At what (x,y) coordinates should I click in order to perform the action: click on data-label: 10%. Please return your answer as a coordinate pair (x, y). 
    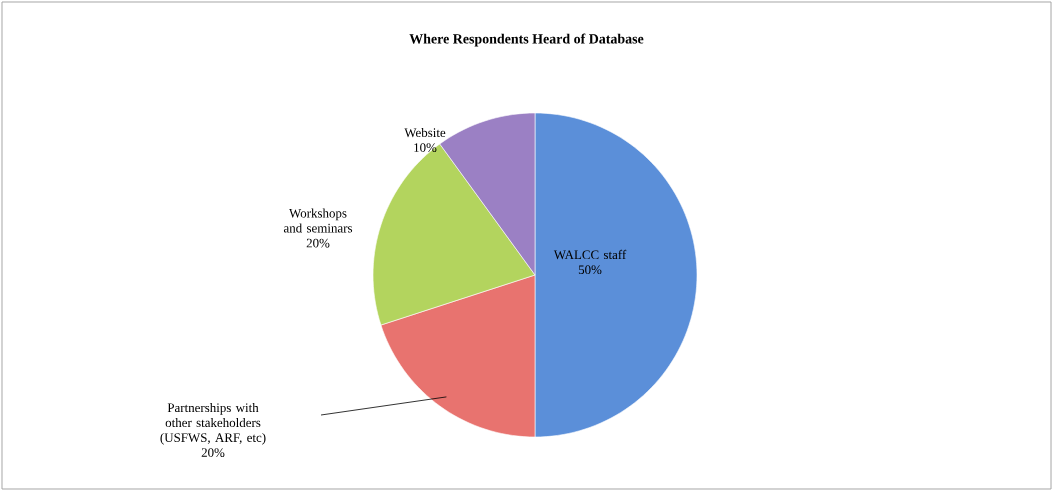
    Looking at the image, I should click on (425, 148).